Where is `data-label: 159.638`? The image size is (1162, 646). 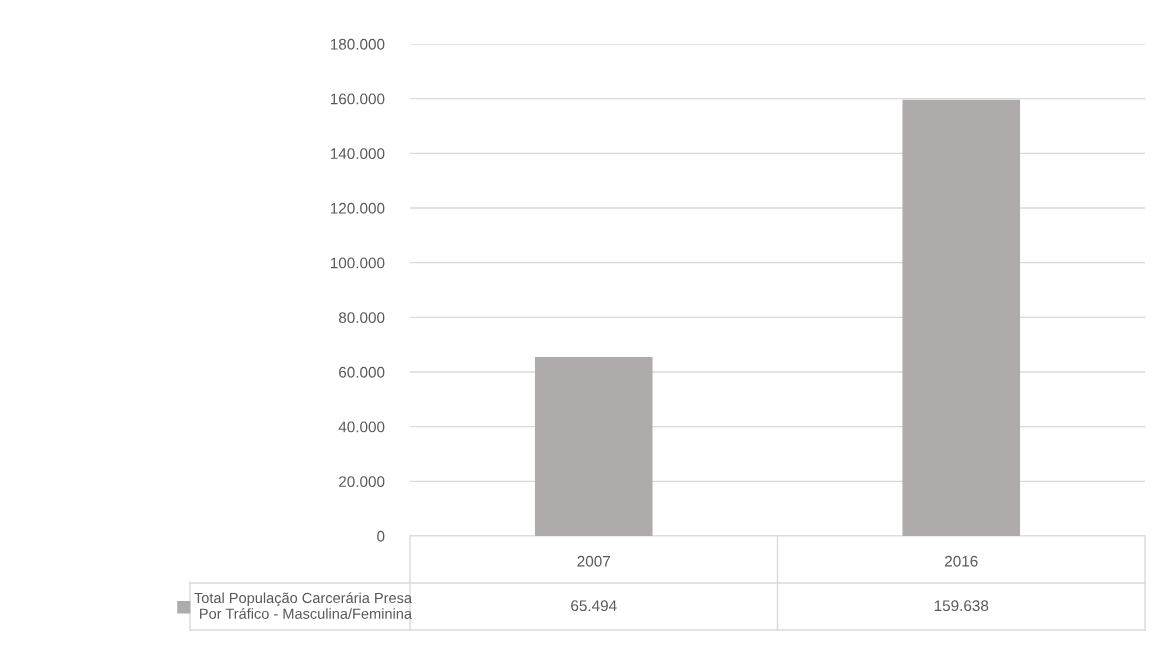
data-label: 159.638 is located at coordinates (961, 606).